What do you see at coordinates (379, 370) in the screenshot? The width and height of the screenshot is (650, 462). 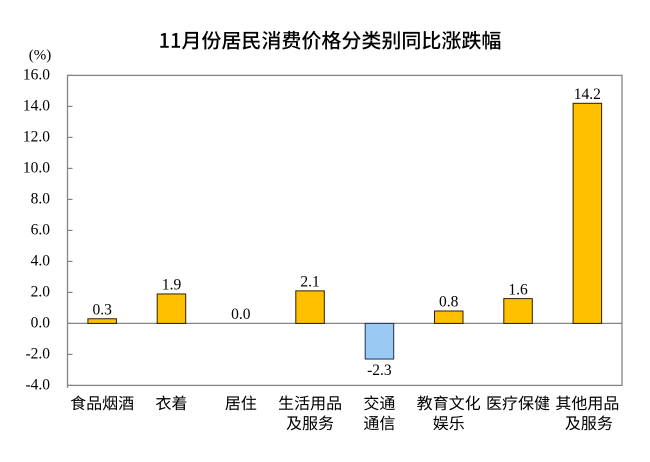 I see `svg-text: -2.3` at bounding box center [379, 370].